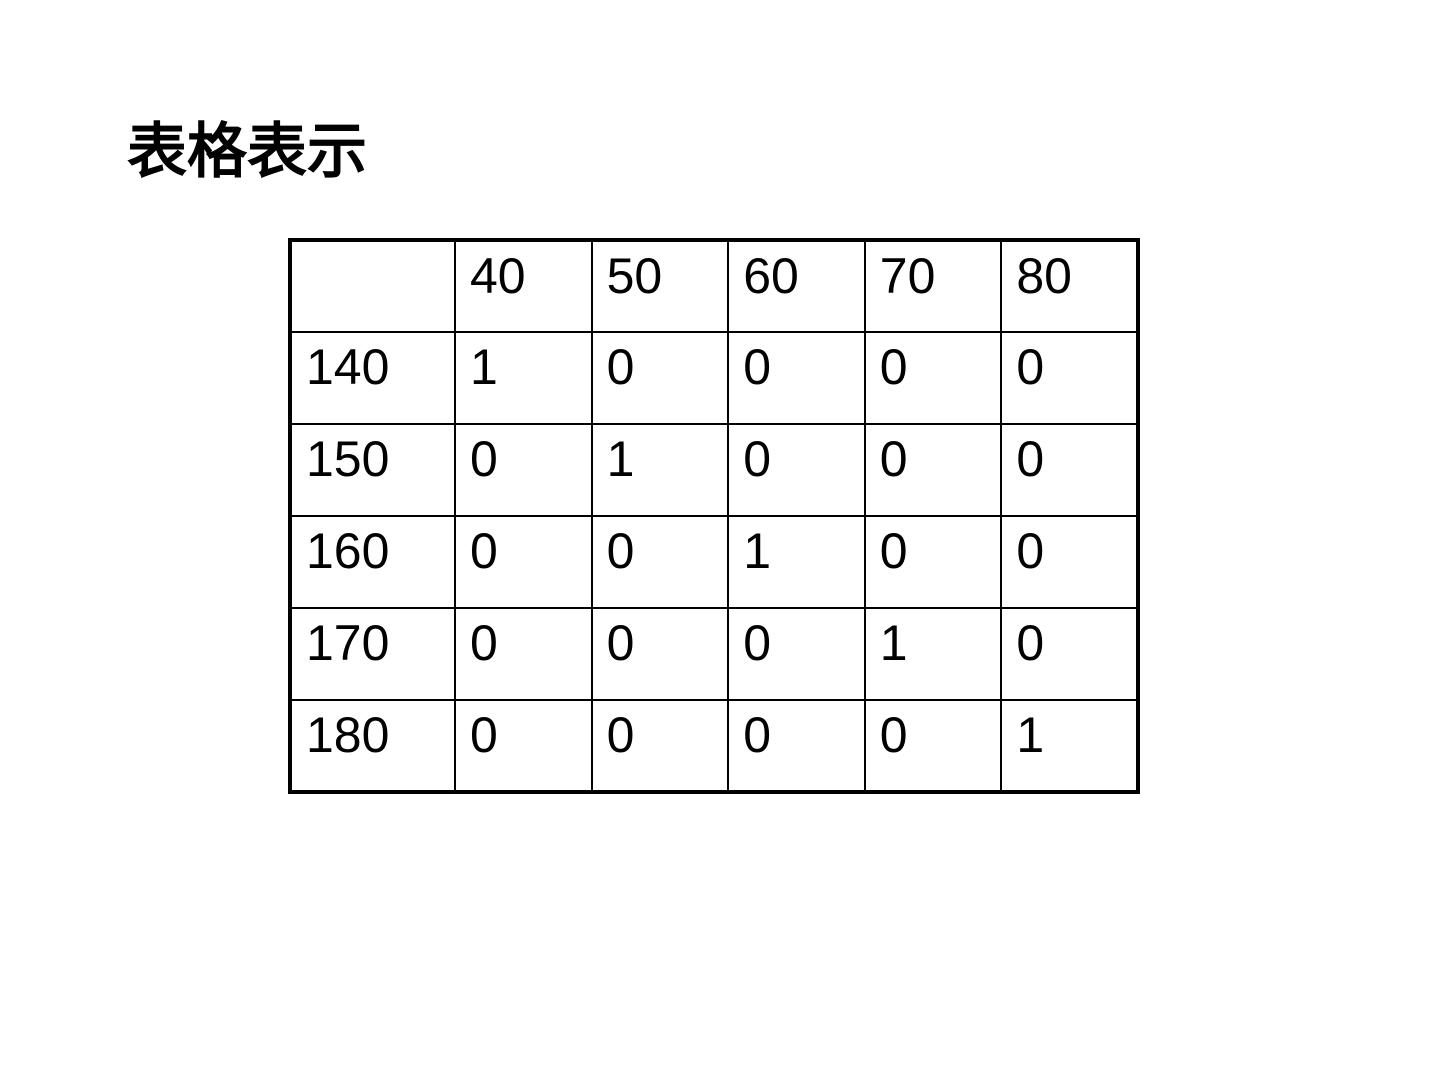  I want to click on table-row: 140 1 0 0 0 0, so click(714, 378).